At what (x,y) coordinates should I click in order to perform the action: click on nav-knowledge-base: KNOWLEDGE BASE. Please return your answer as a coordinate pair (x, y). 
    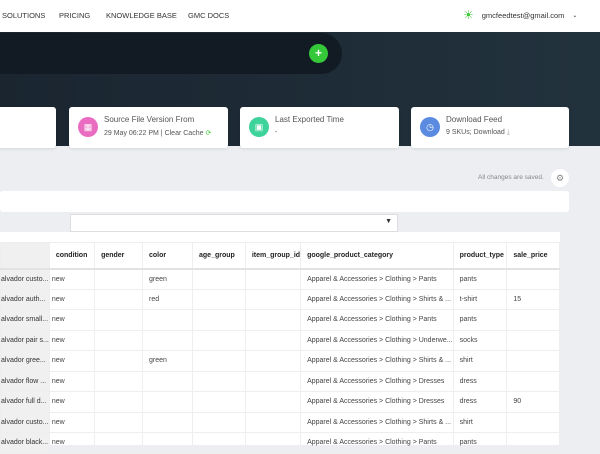
    Looking at the image, I should click on (141, 15).